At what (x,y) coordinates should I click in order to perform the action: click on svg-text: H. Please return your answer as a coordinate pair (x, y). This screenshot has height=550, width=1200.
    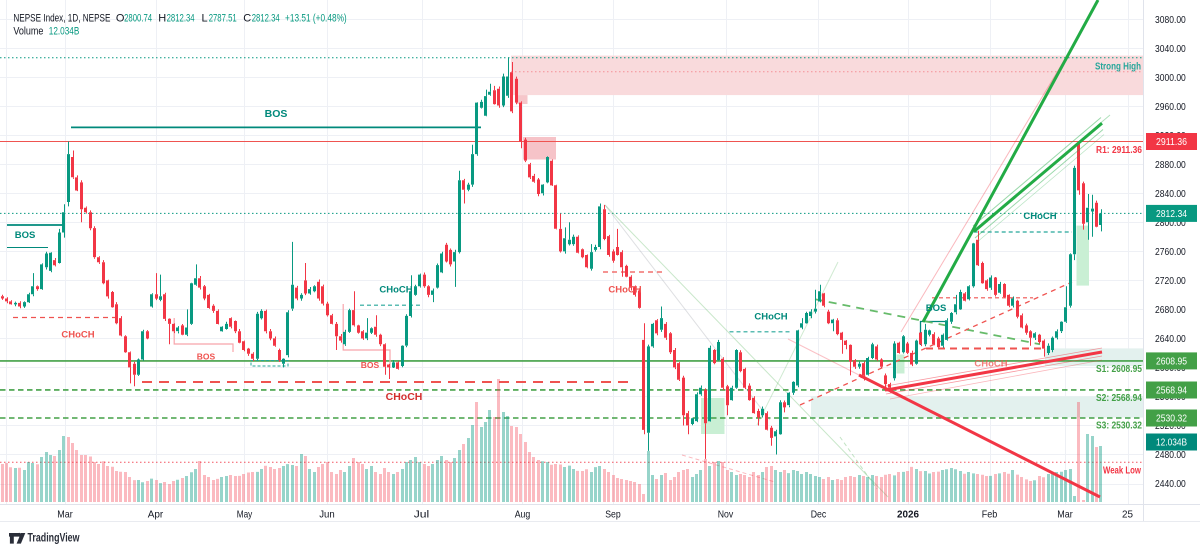
    Looking at the image, I should click on (162, 19).